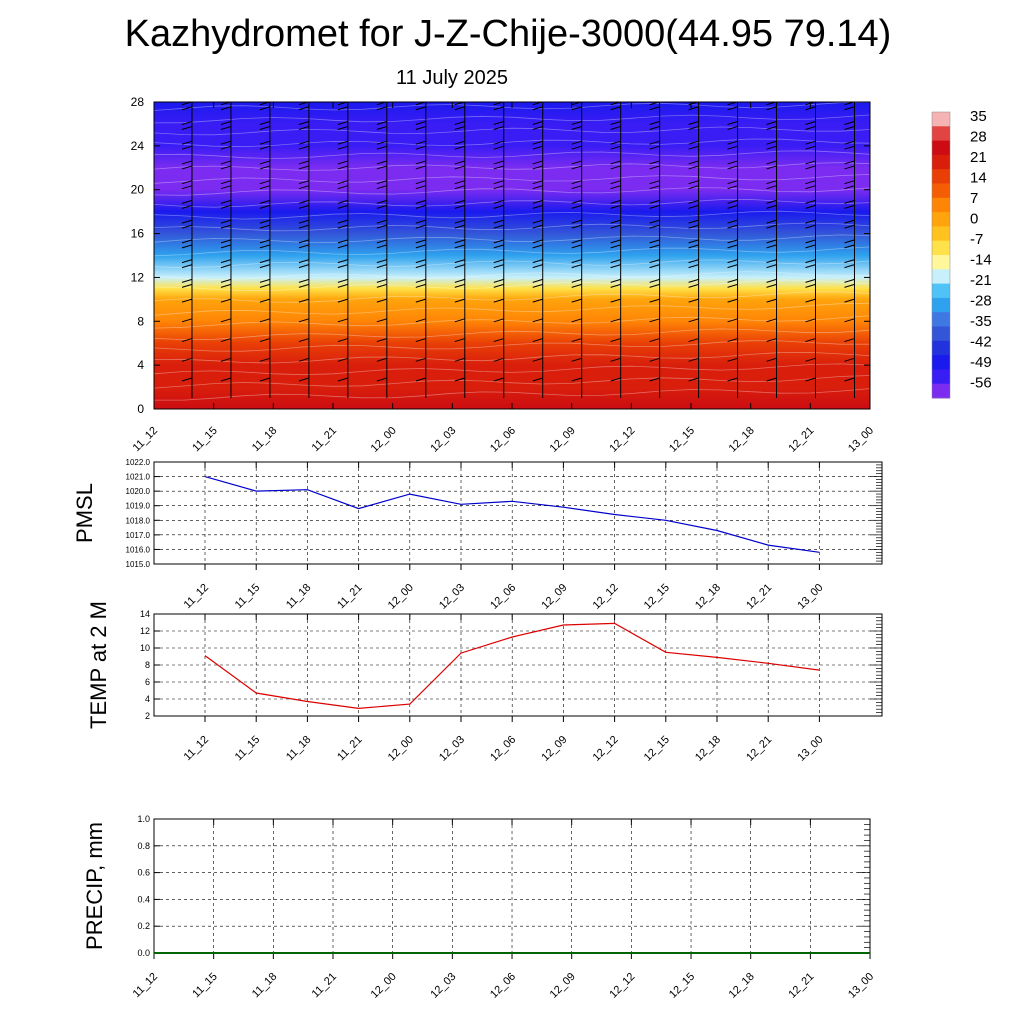  I want to click on chart-subtitle: 11 July 2025, so click(452, 78).